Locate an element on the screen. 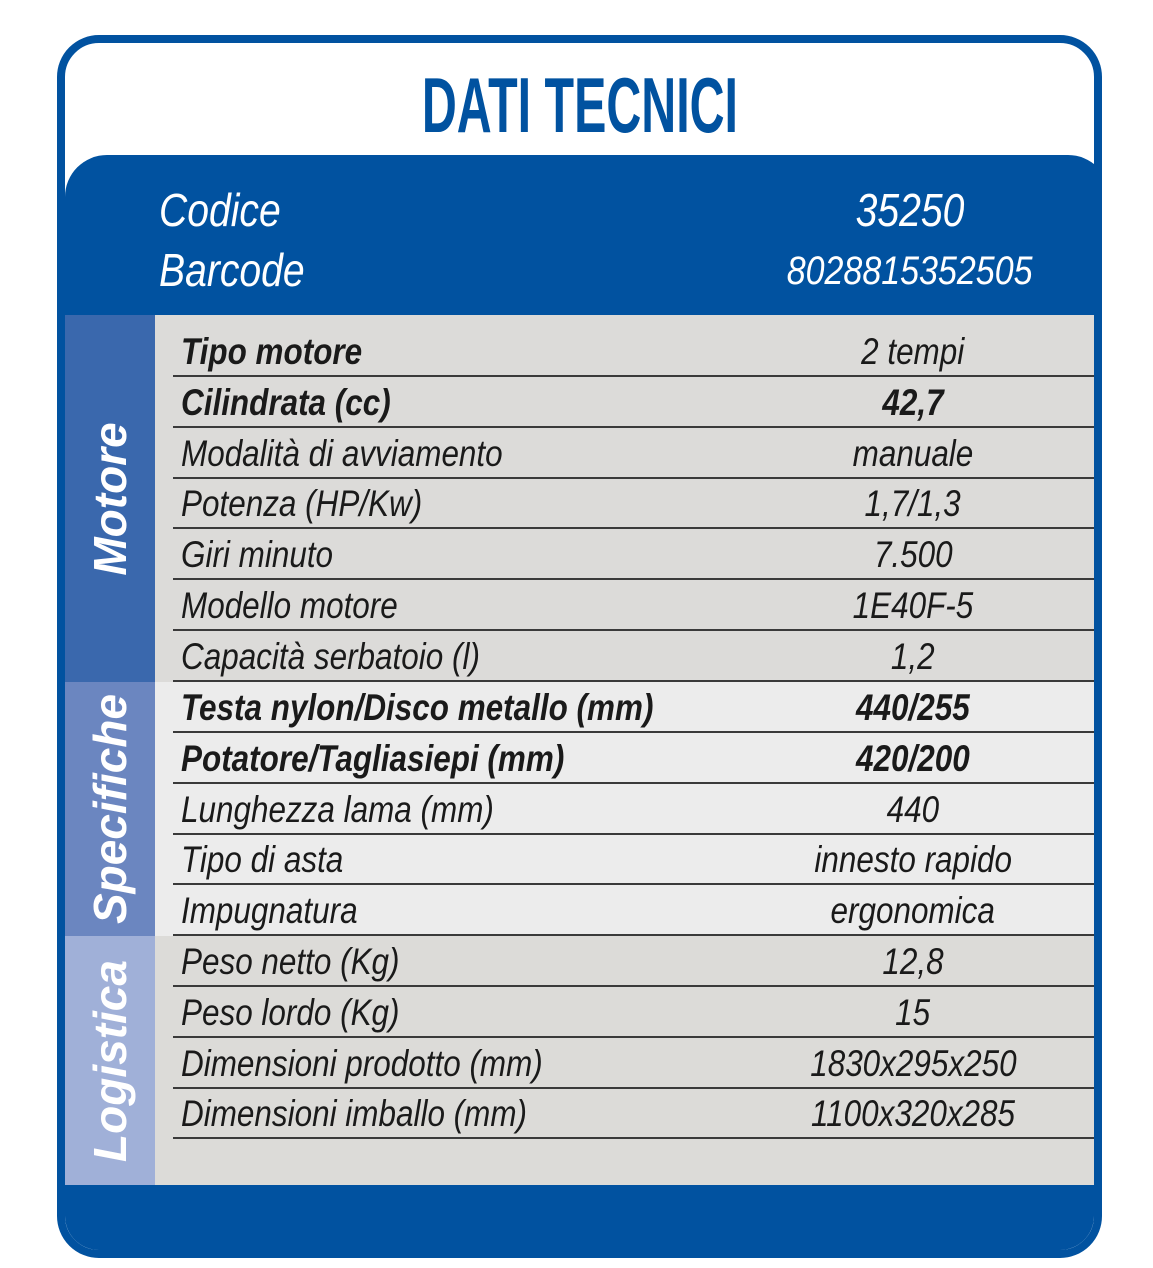 This screenshot has width=1153, height=1268. spec-row: Lunghezza lama (mm) 440 is located at coordinates (633, 809).